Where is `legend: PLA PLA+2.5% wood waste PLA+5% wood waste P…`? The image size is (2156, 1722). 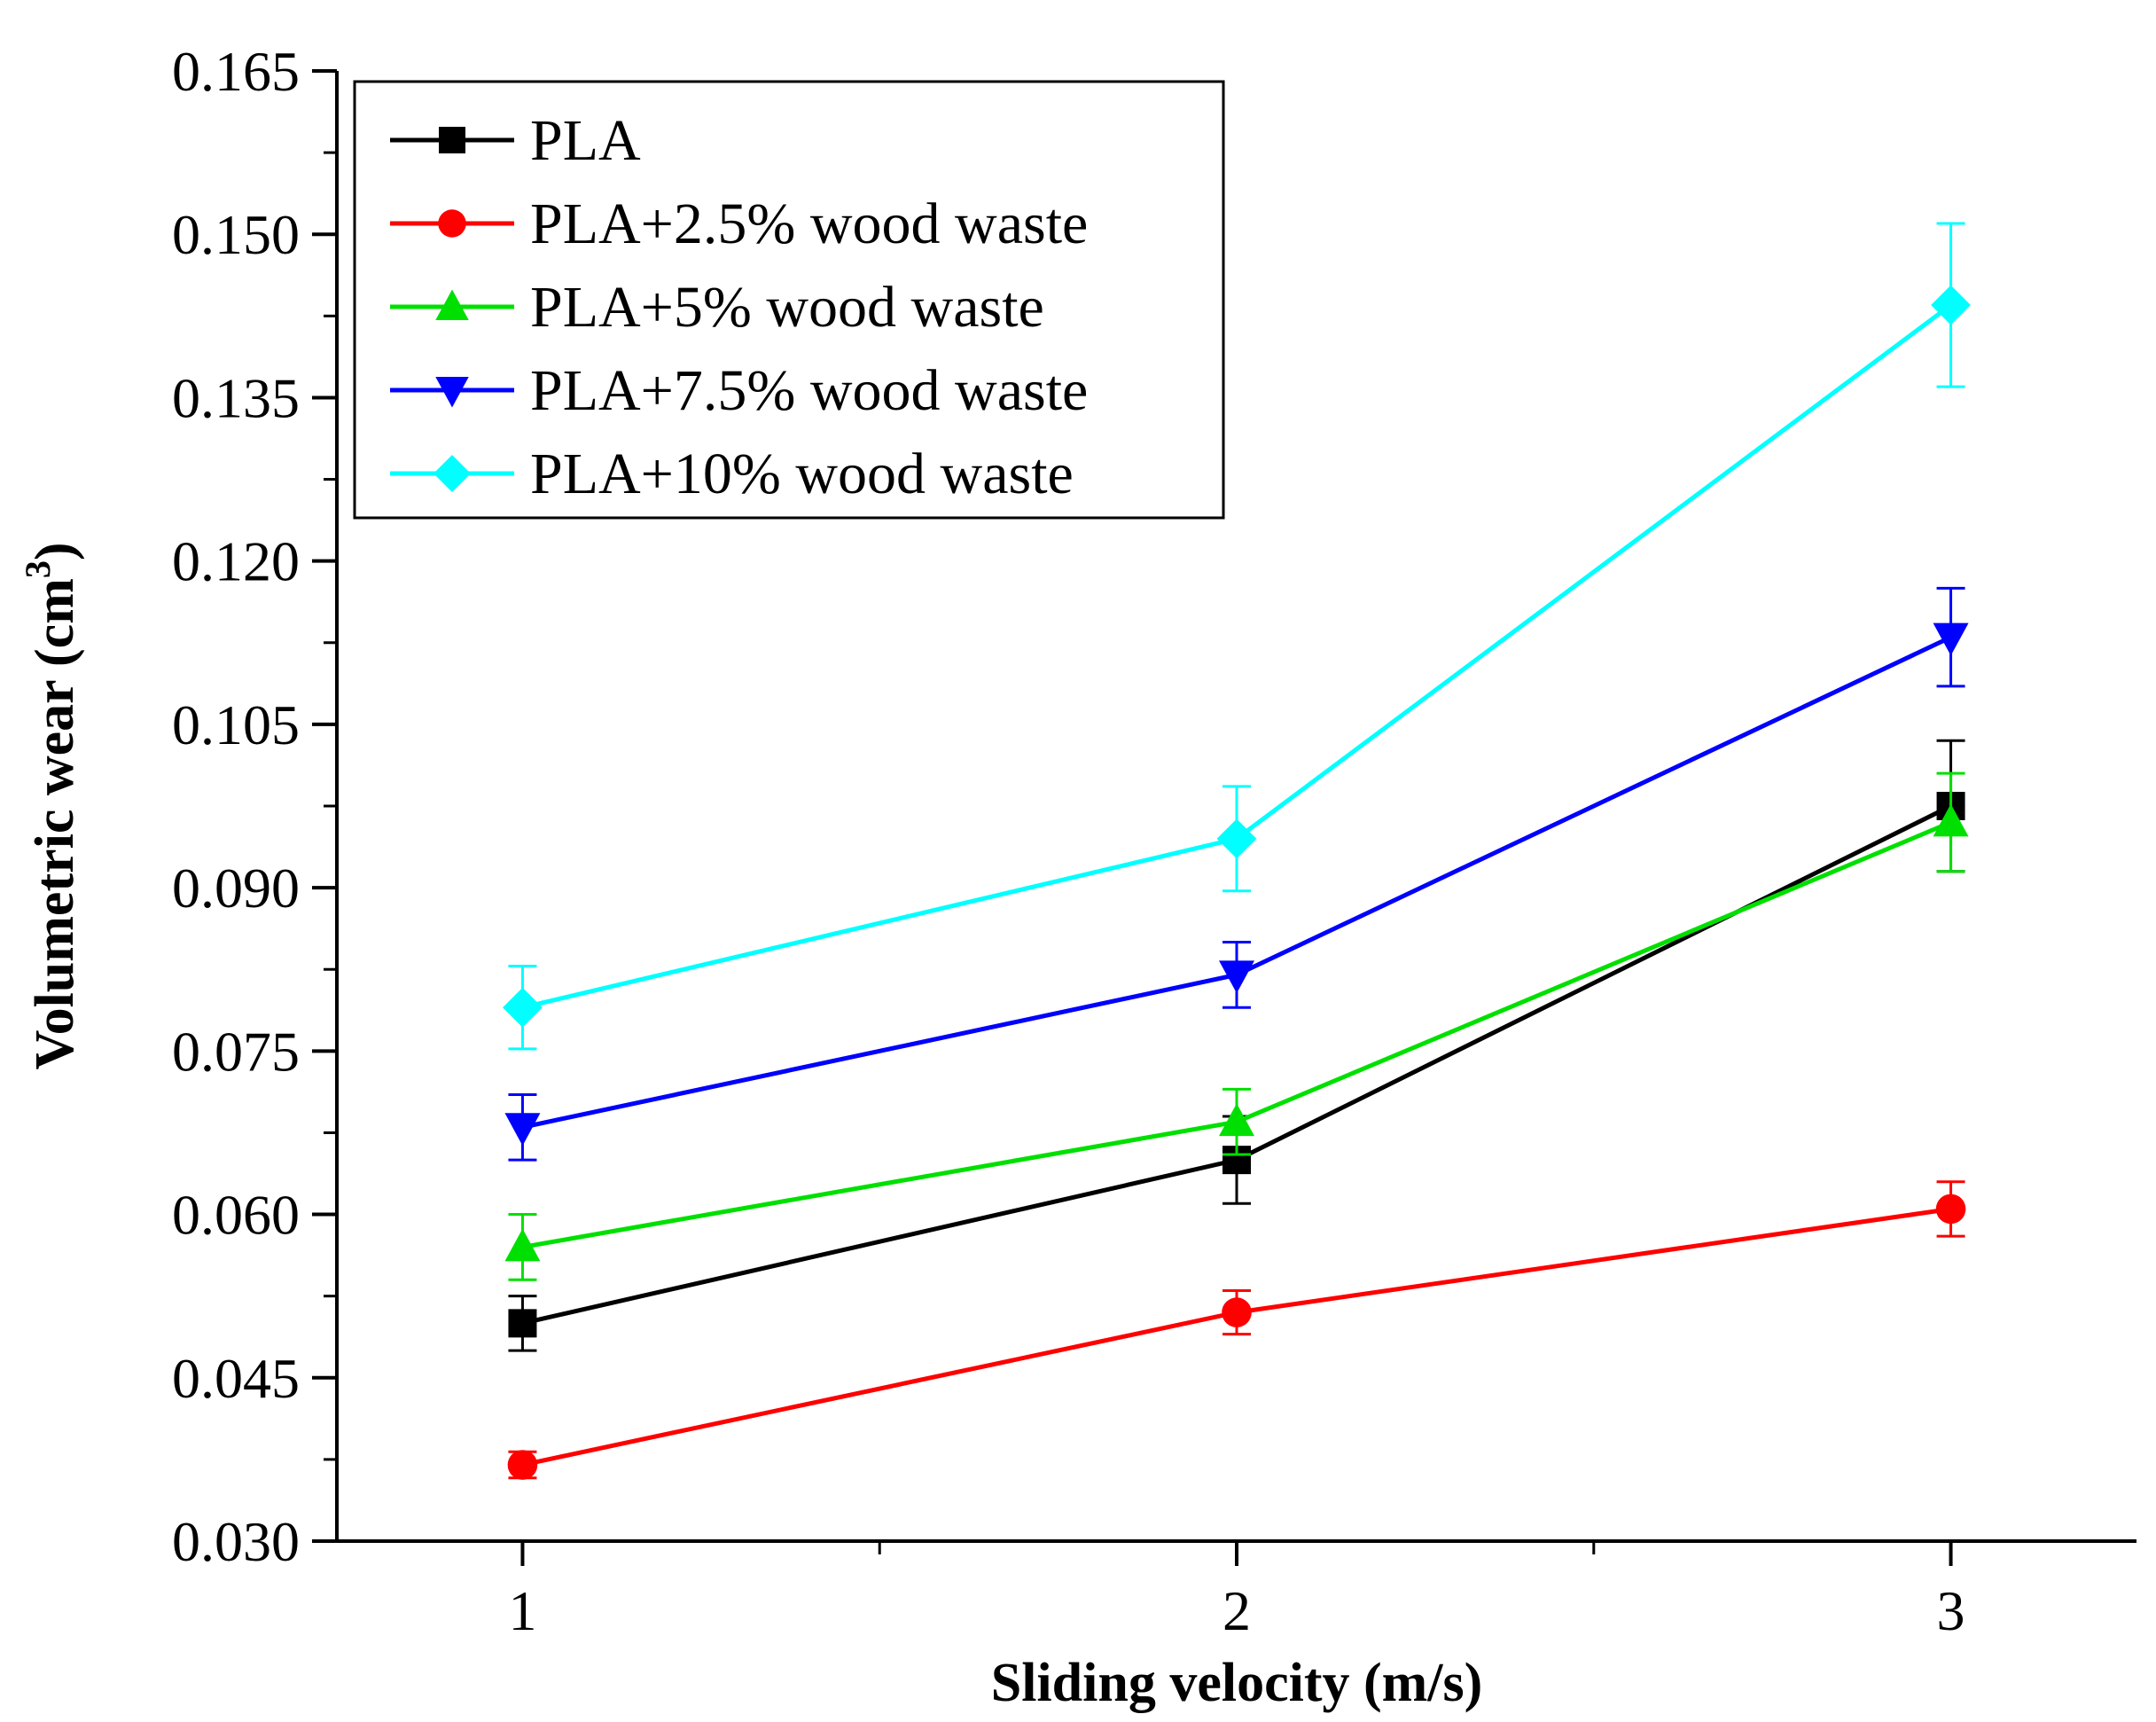
legend: PLA PLA+2.5% wood waste PLA+5% wood waste P… is located at coordinates (789, 300).